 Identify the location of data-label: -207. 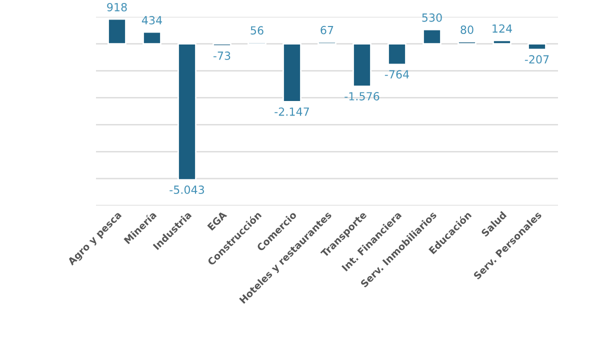
(536, 59).